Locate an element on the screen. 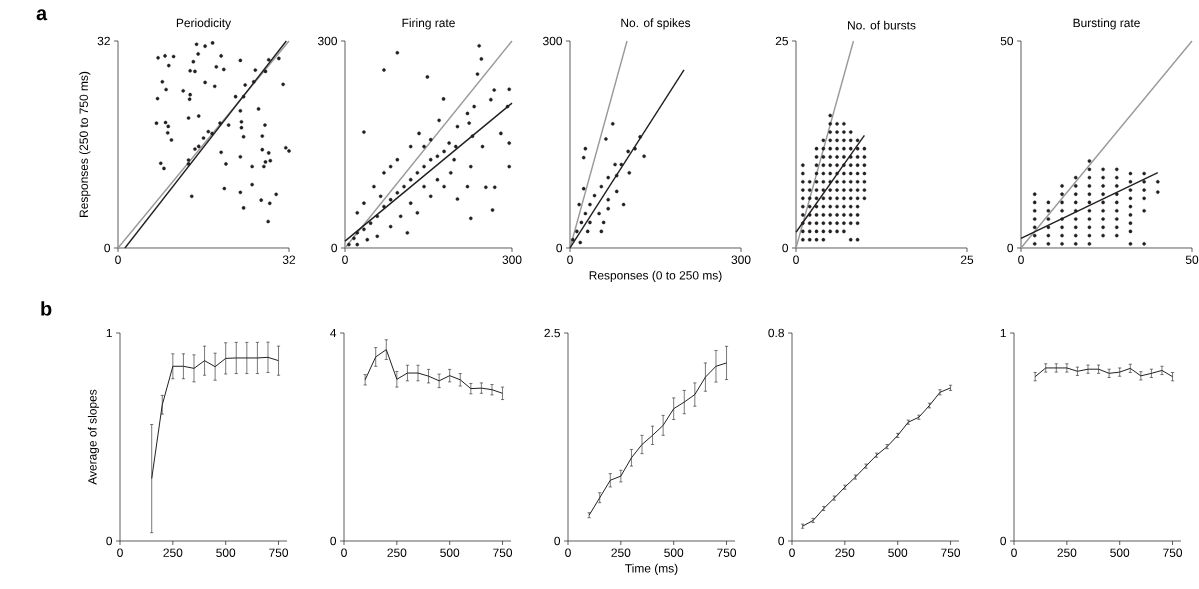 Image resolution: width=1199 pixels, height=589 pixels. text: b is located at coordinates (46, 308).